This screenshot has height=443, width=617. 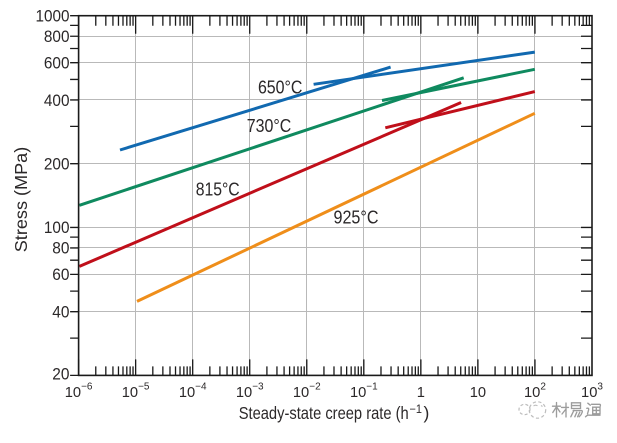 I want to click on svg-text: 1000, so click(x=53, y=16).